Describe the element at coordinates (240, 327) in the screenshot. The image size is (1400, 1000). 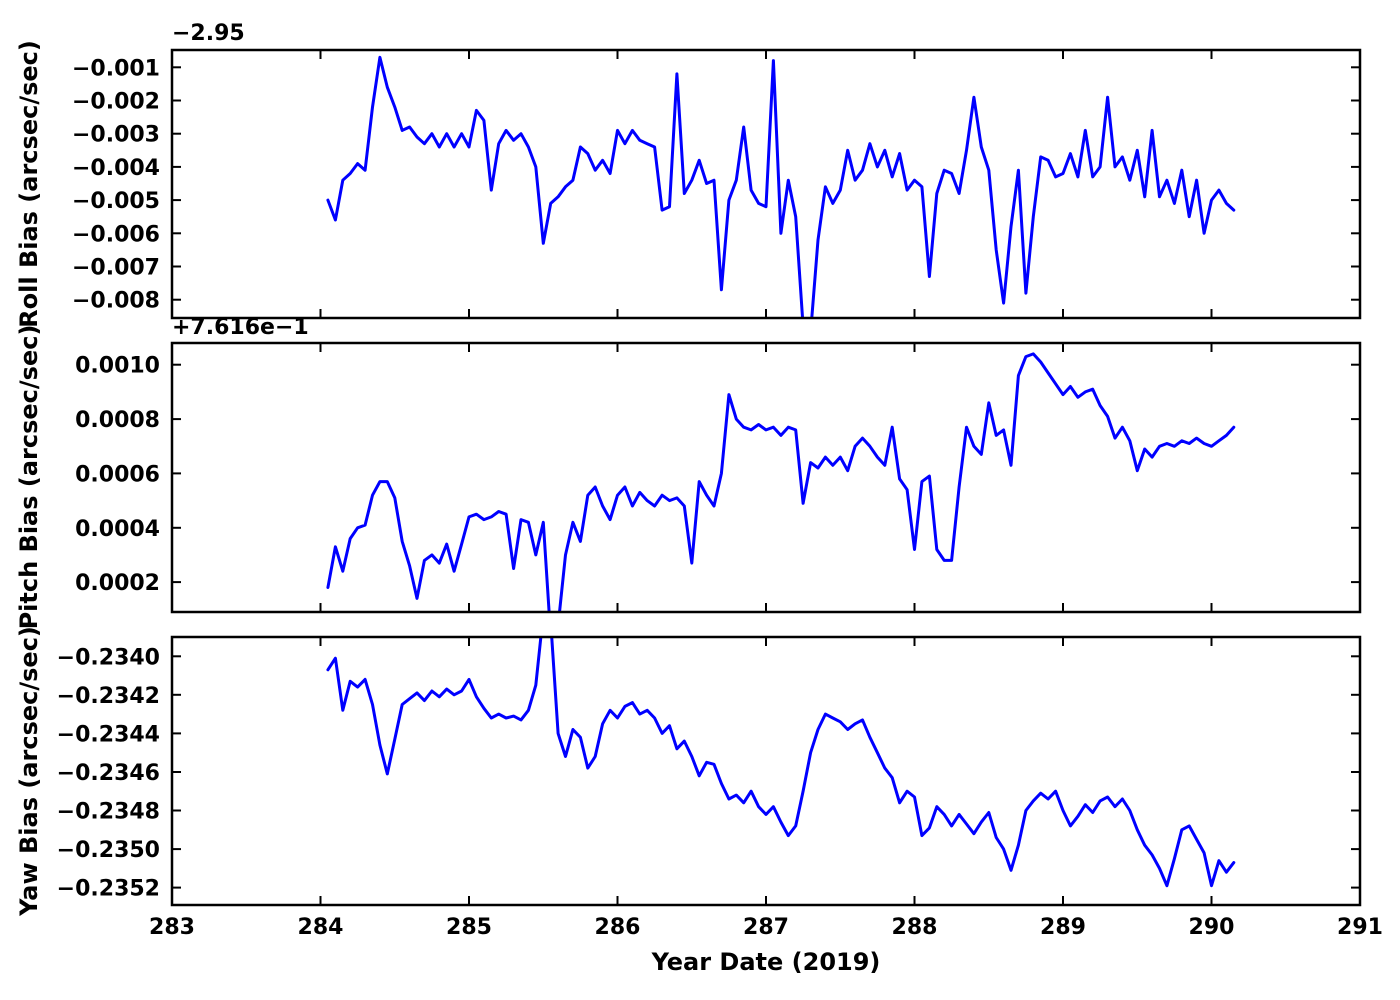
I see `pitch-axis-offset-label: +7.616e−1` at that location.